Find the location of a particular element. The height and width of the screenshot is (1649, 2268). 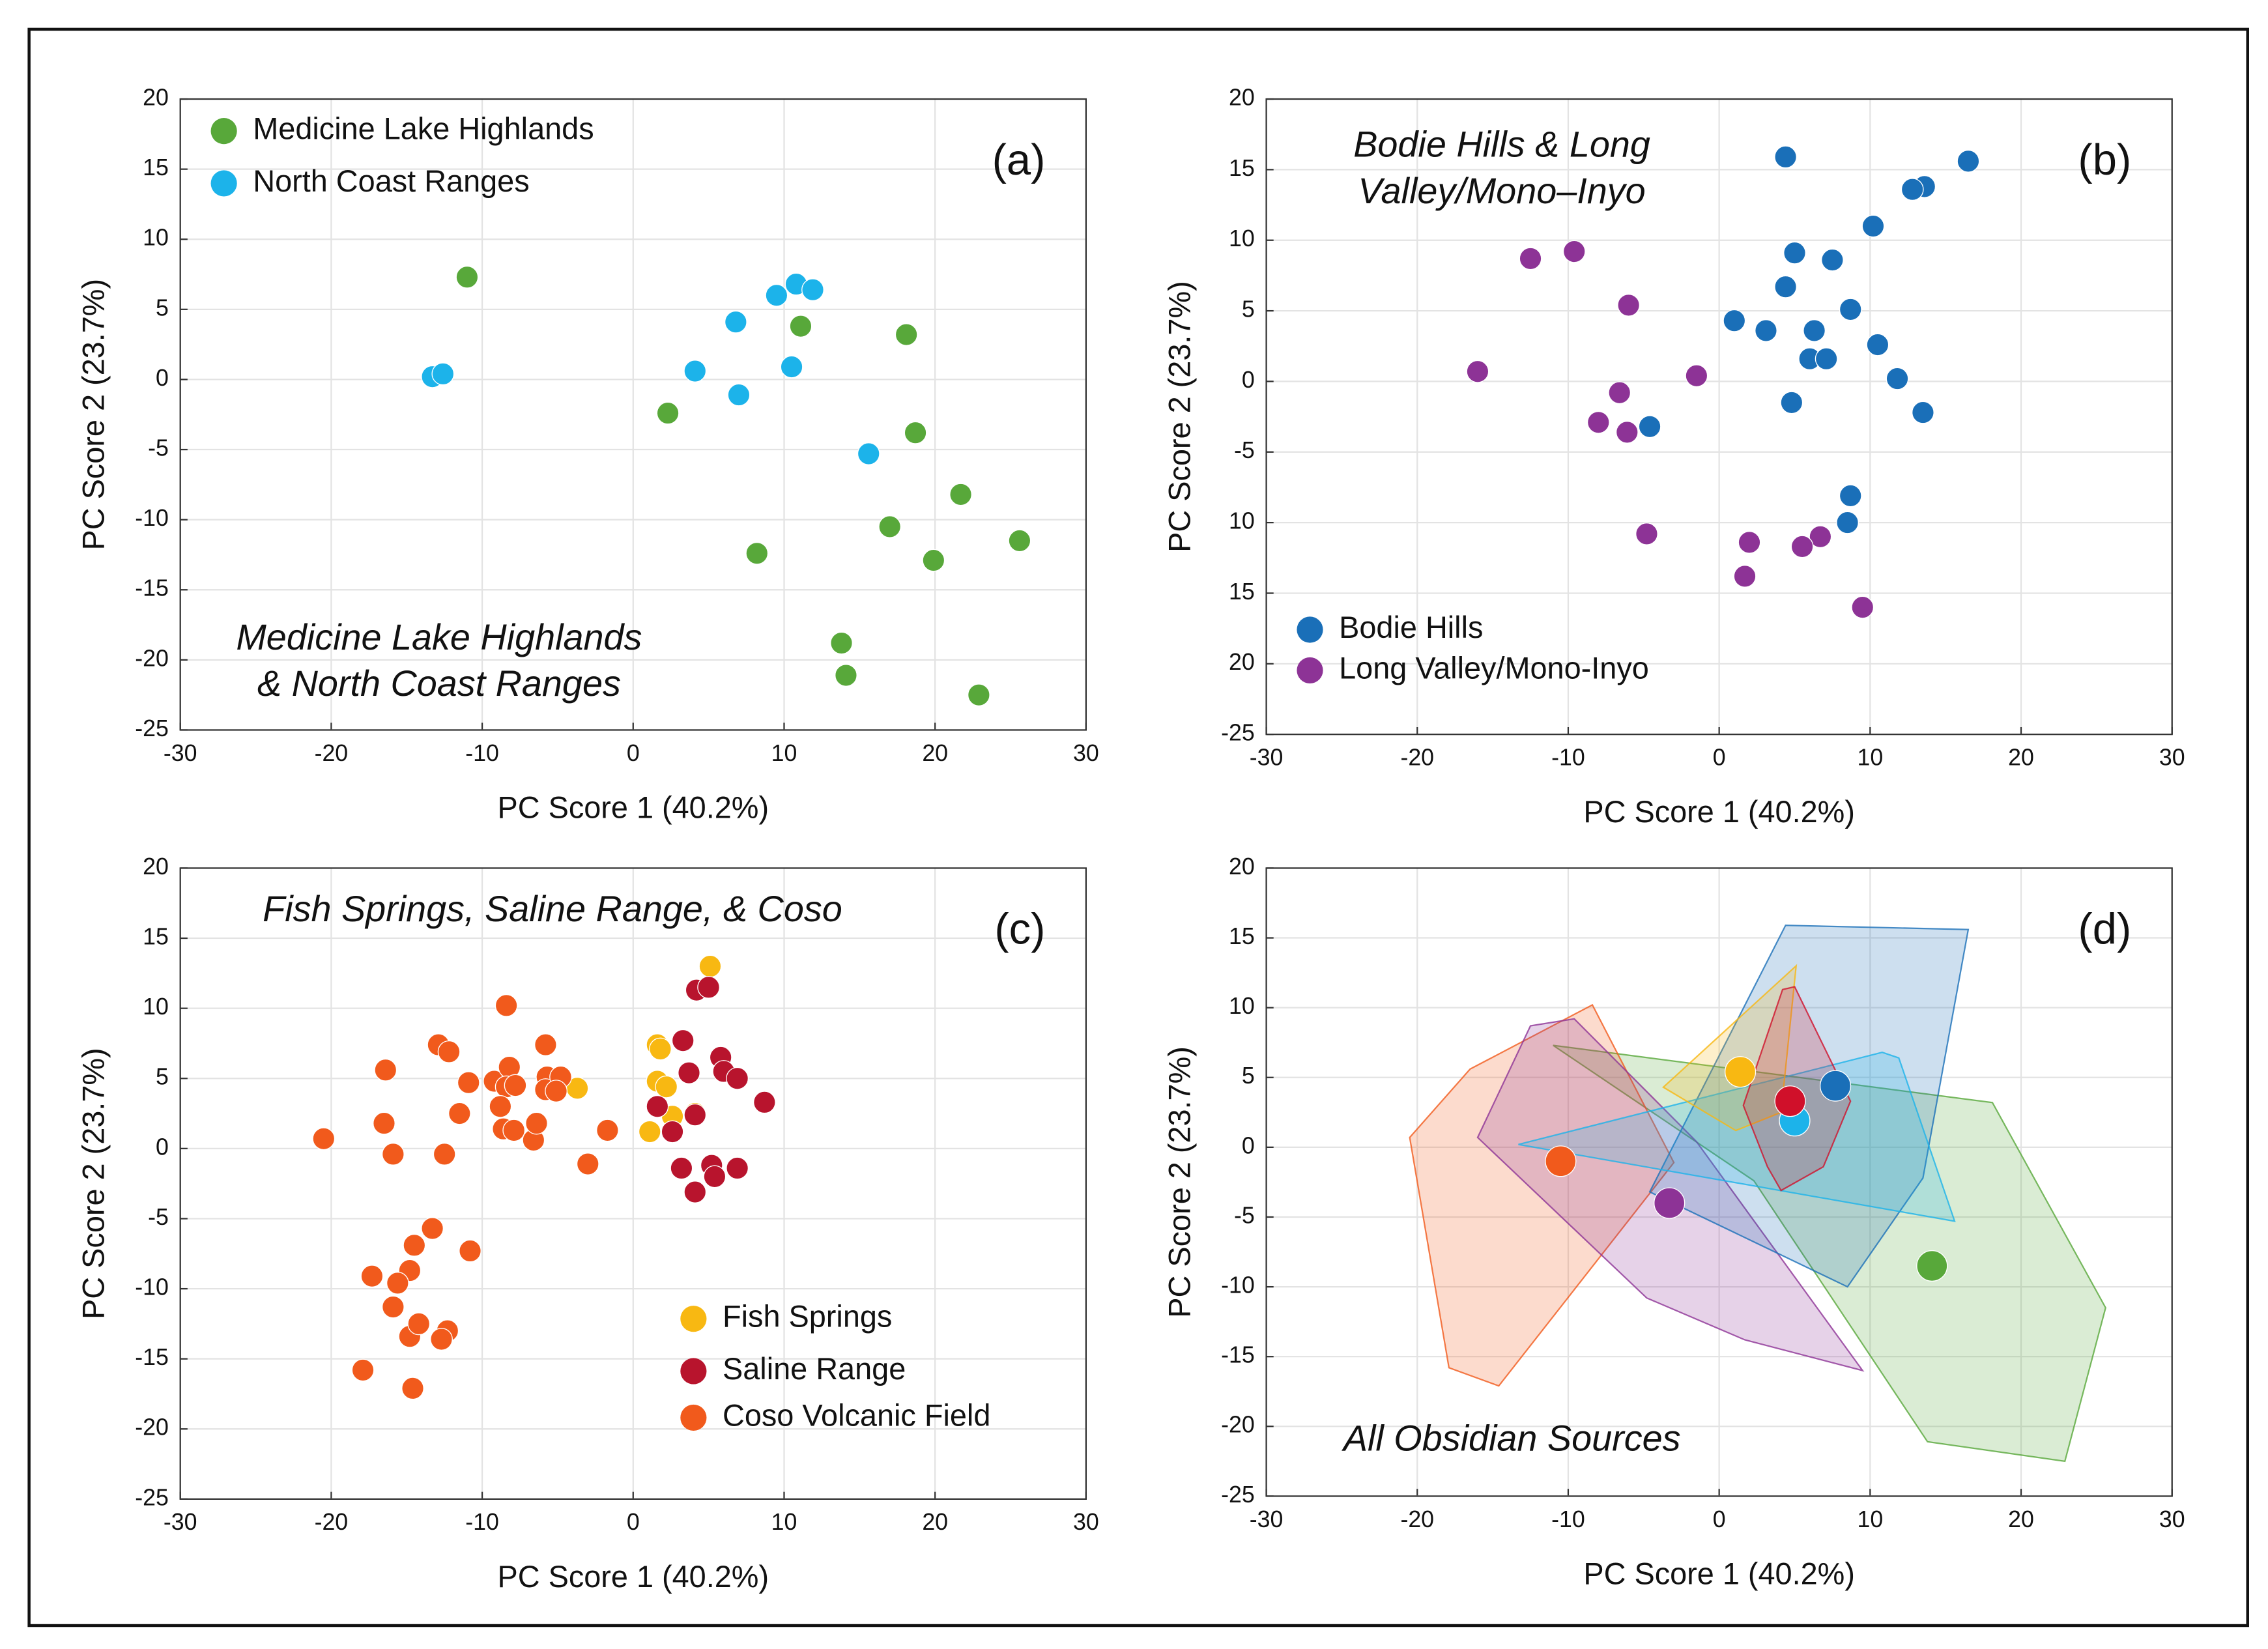

legend-label: North Coast Ranges is located at coordinates (391, 181).